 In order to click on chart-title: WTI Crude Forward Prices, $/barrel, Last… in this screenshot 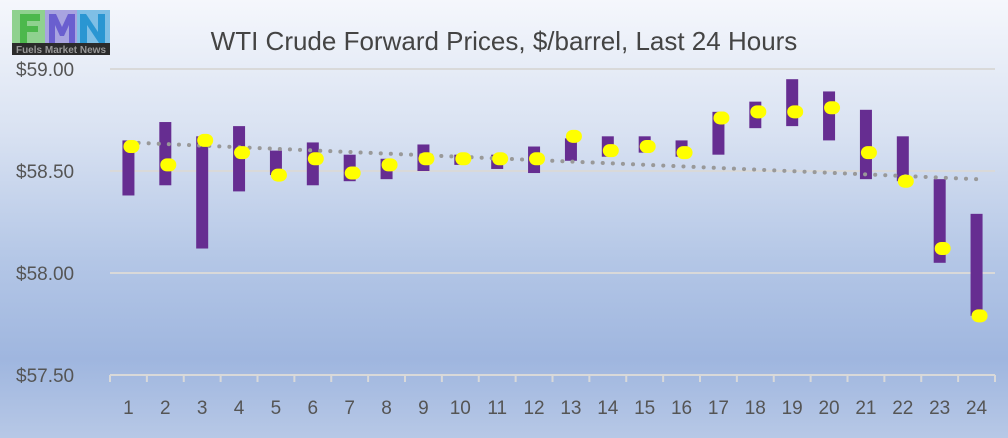, I will do `click(504, 41)`.